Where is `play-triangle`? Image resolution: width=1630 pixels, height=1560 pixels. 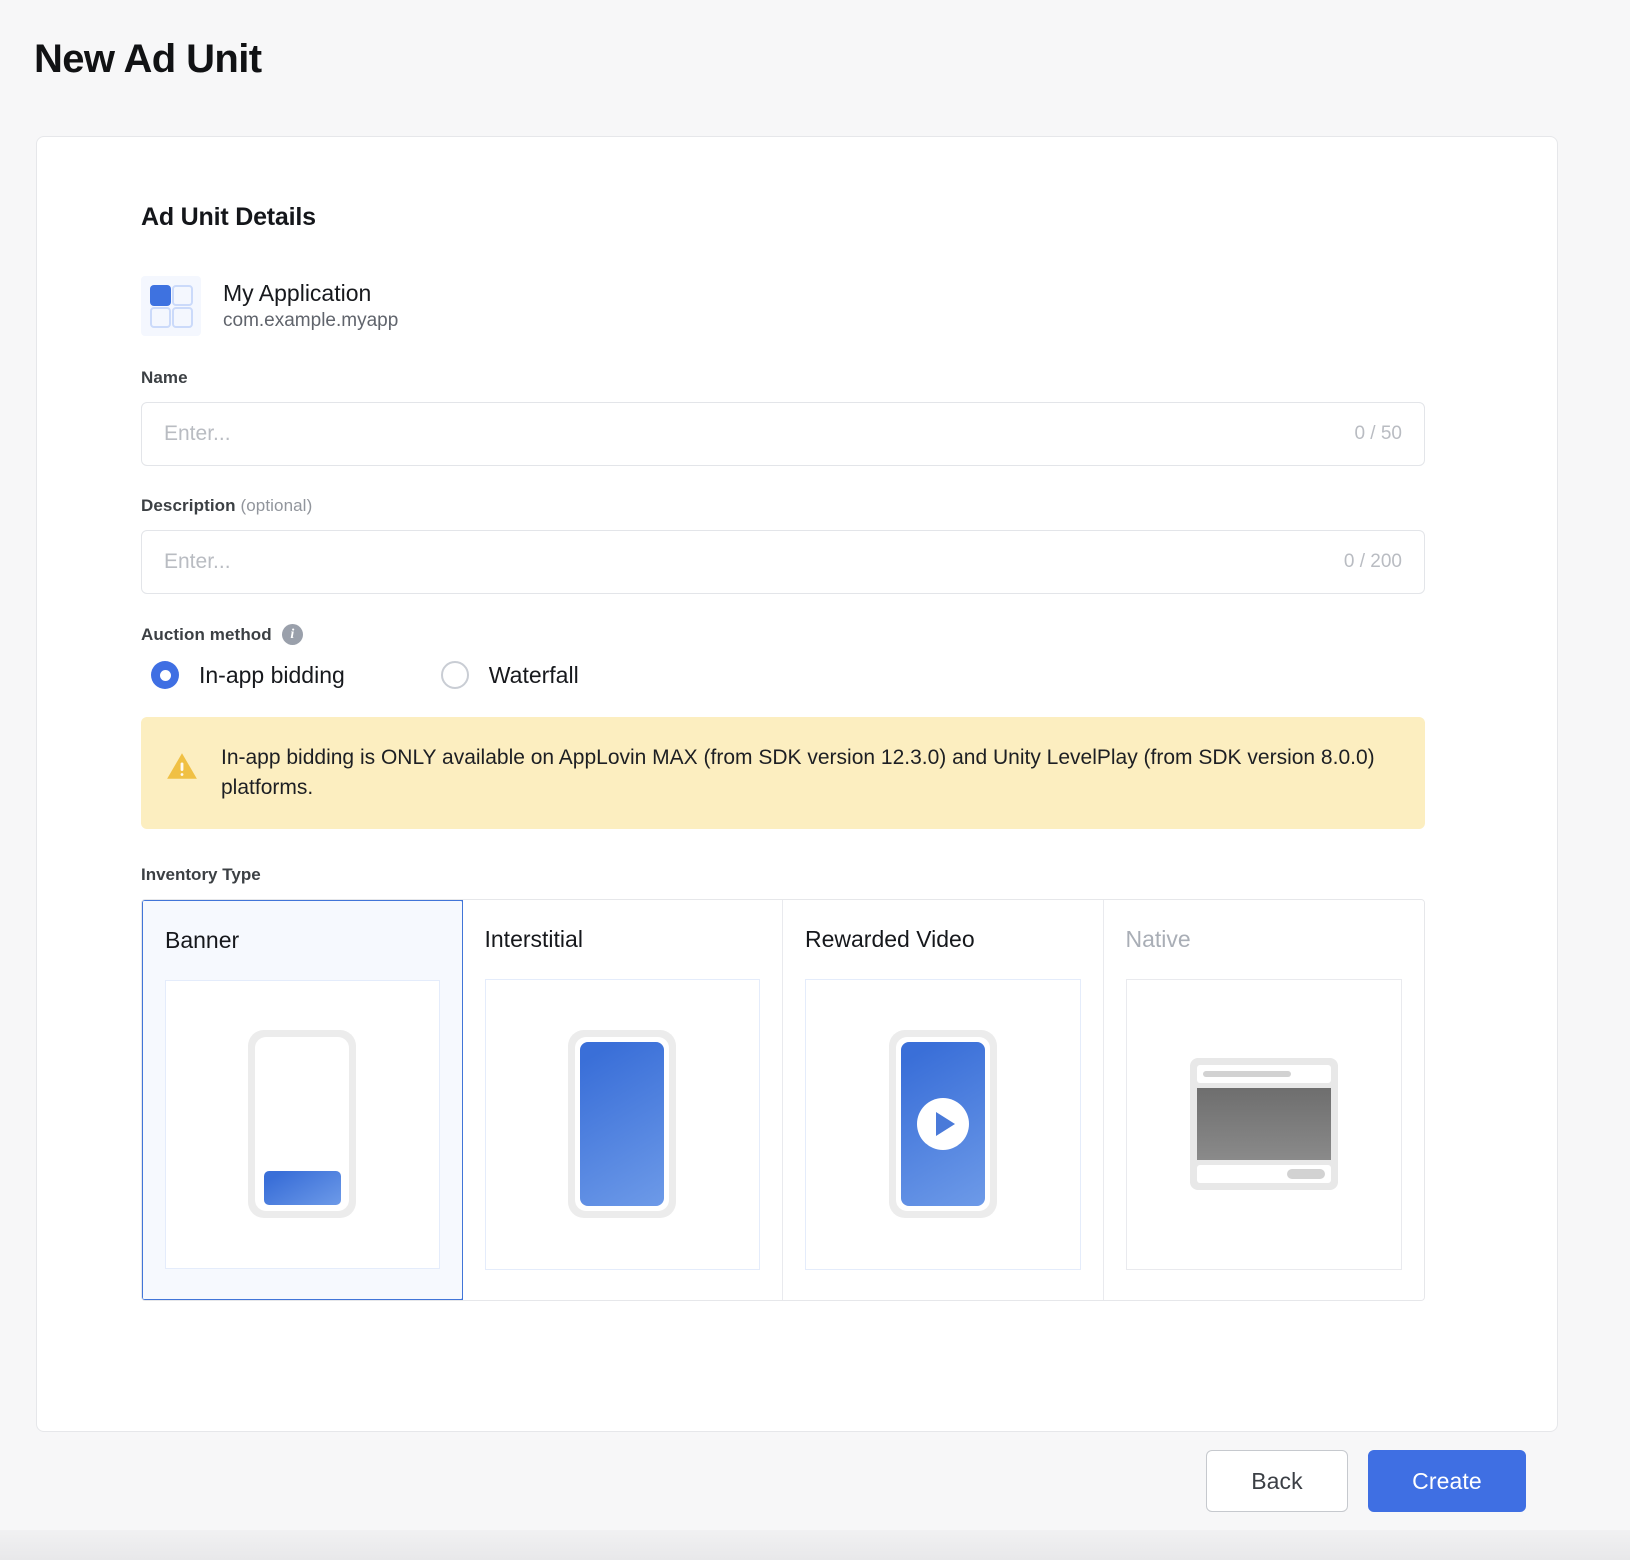 play-triangle is located at coordinates (946, 1124).